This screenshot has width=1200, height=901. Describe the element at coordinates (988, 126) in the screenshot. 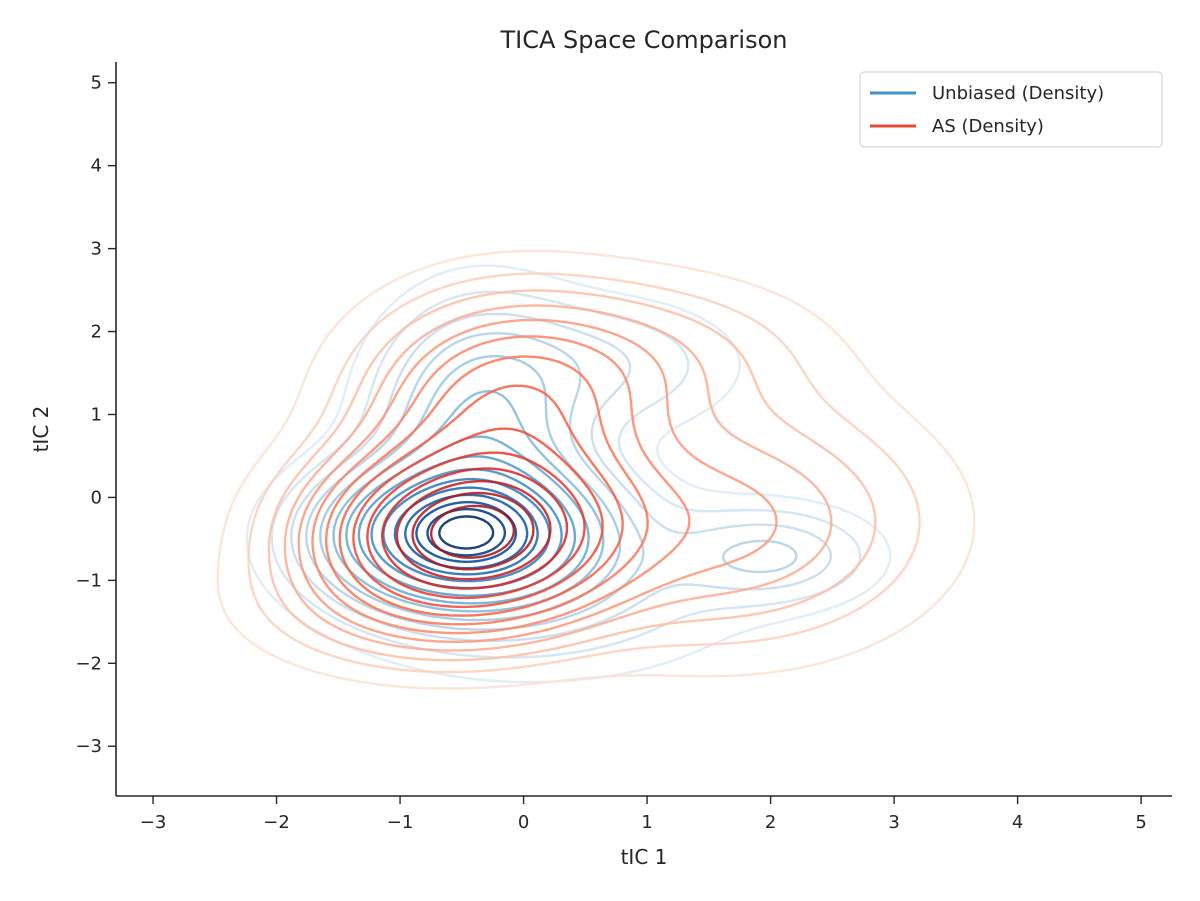

I see `legend-label-as: AS (Density)` at that location.